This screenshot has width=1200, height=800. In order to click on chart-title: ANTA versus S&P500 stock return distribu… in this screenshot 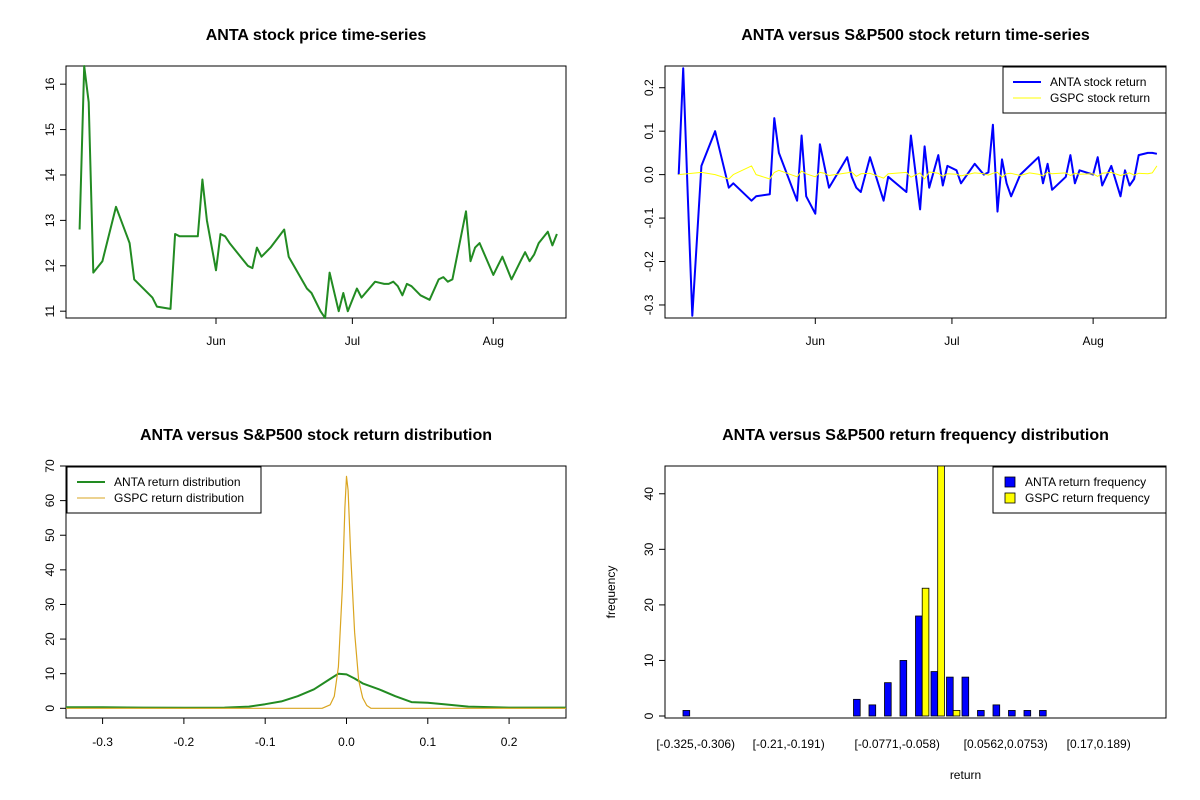, I will do `click(316, 435)`.